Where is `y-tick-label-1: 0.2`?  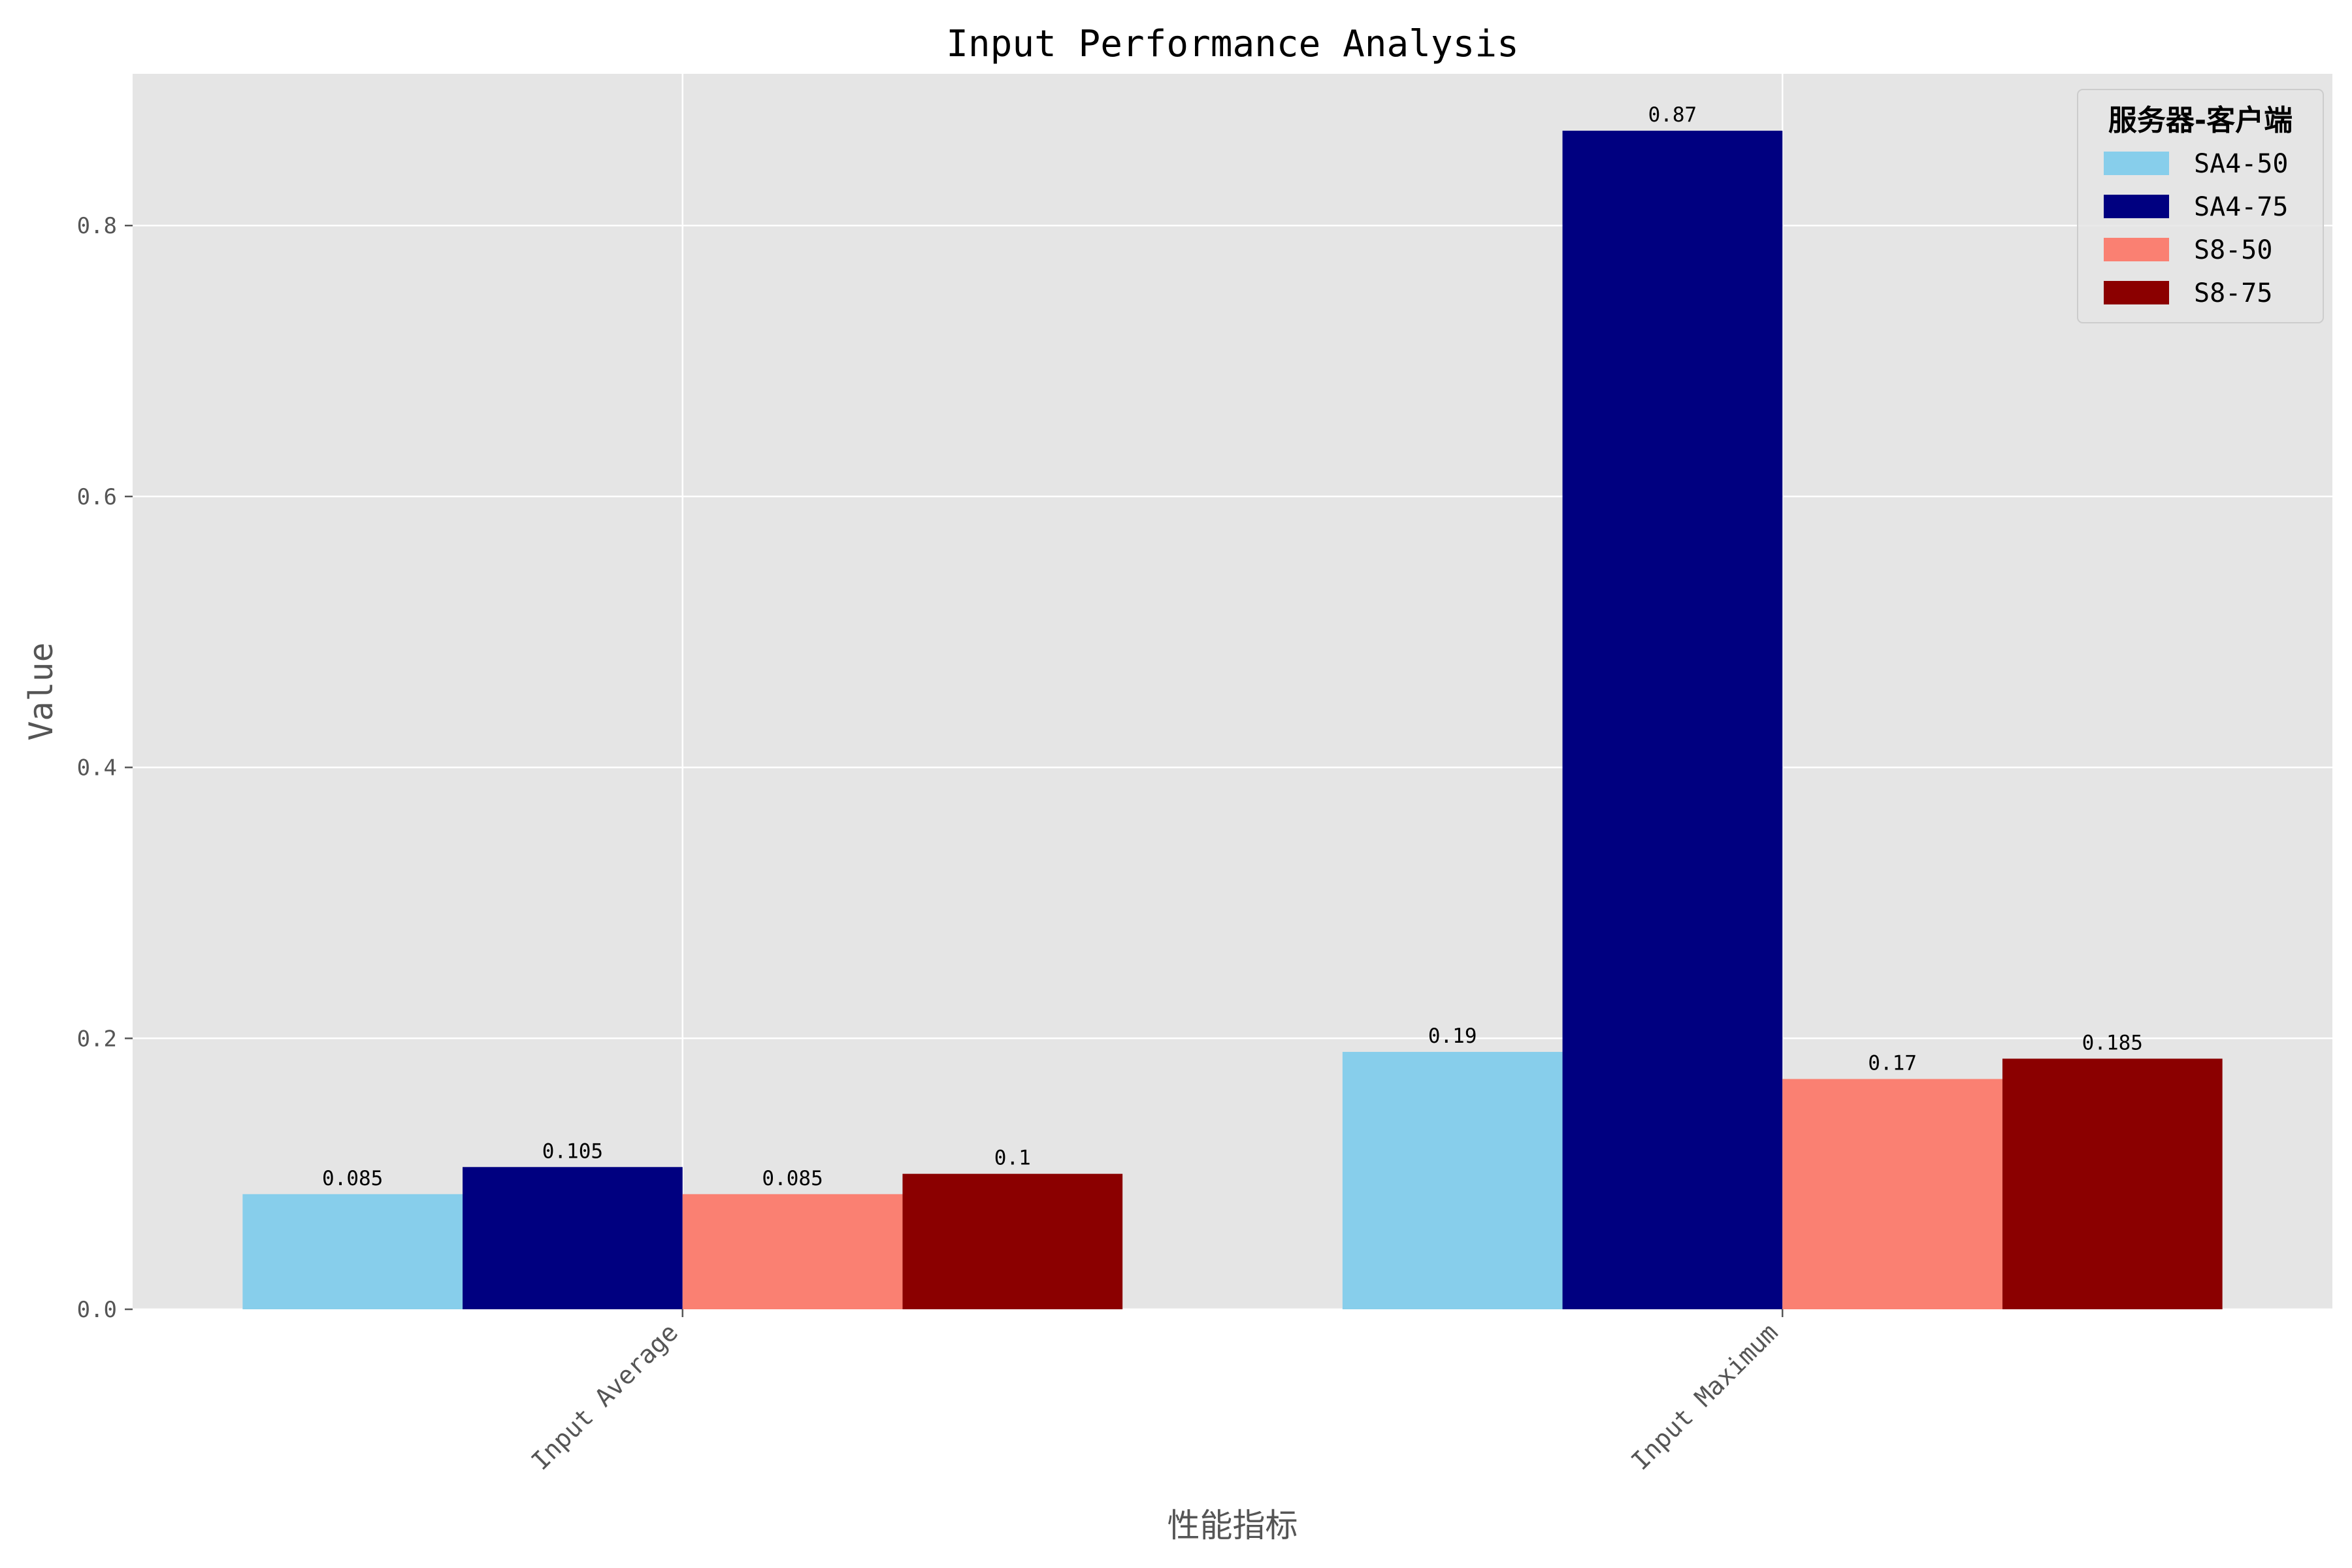
y-tick-label-1: 0.2 is located at coordinates (97, 1039).